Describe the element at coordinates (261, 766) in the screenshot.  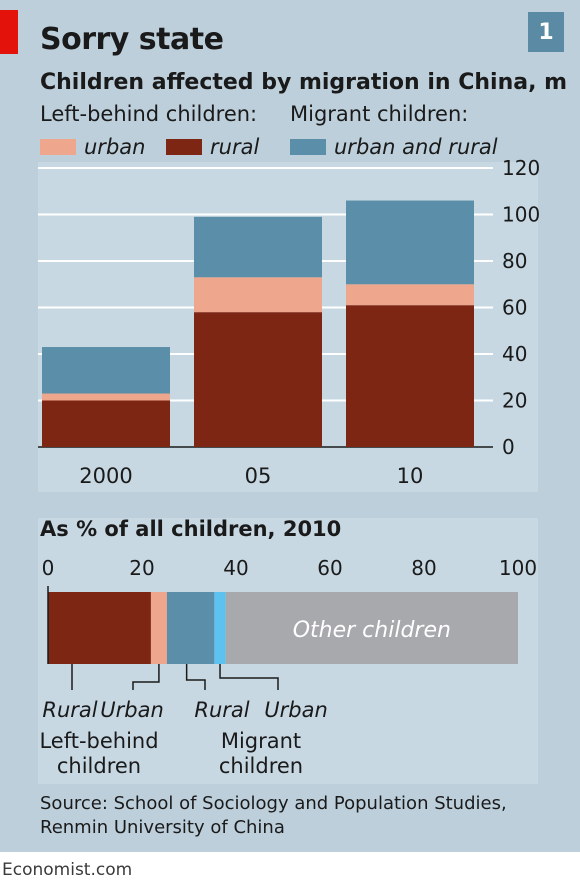
I see `group-label-migrant-line2: children` at that location.